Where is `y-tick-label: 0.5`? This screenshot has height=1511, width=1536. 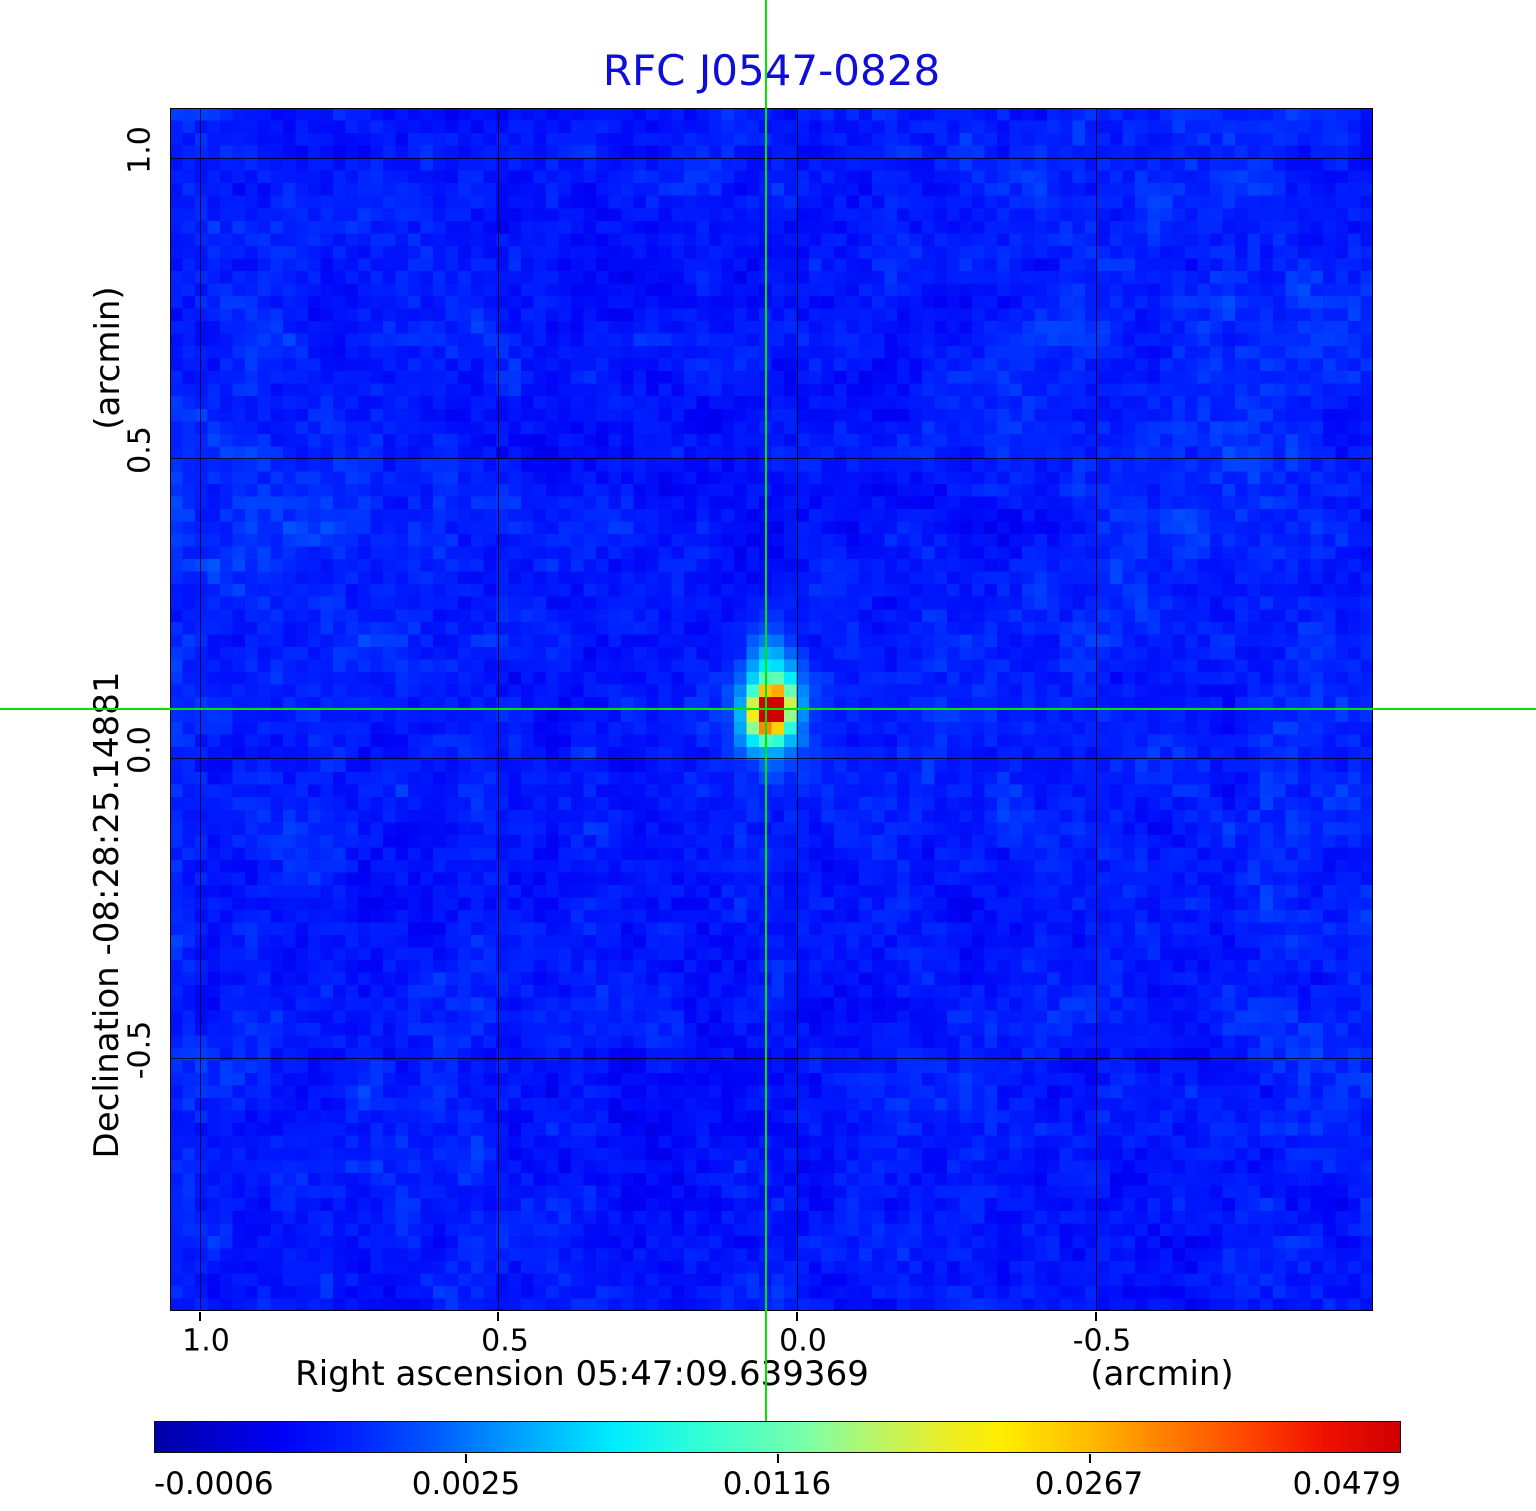
y-tick-label: 0.5 is located at coordinates (140, 450).